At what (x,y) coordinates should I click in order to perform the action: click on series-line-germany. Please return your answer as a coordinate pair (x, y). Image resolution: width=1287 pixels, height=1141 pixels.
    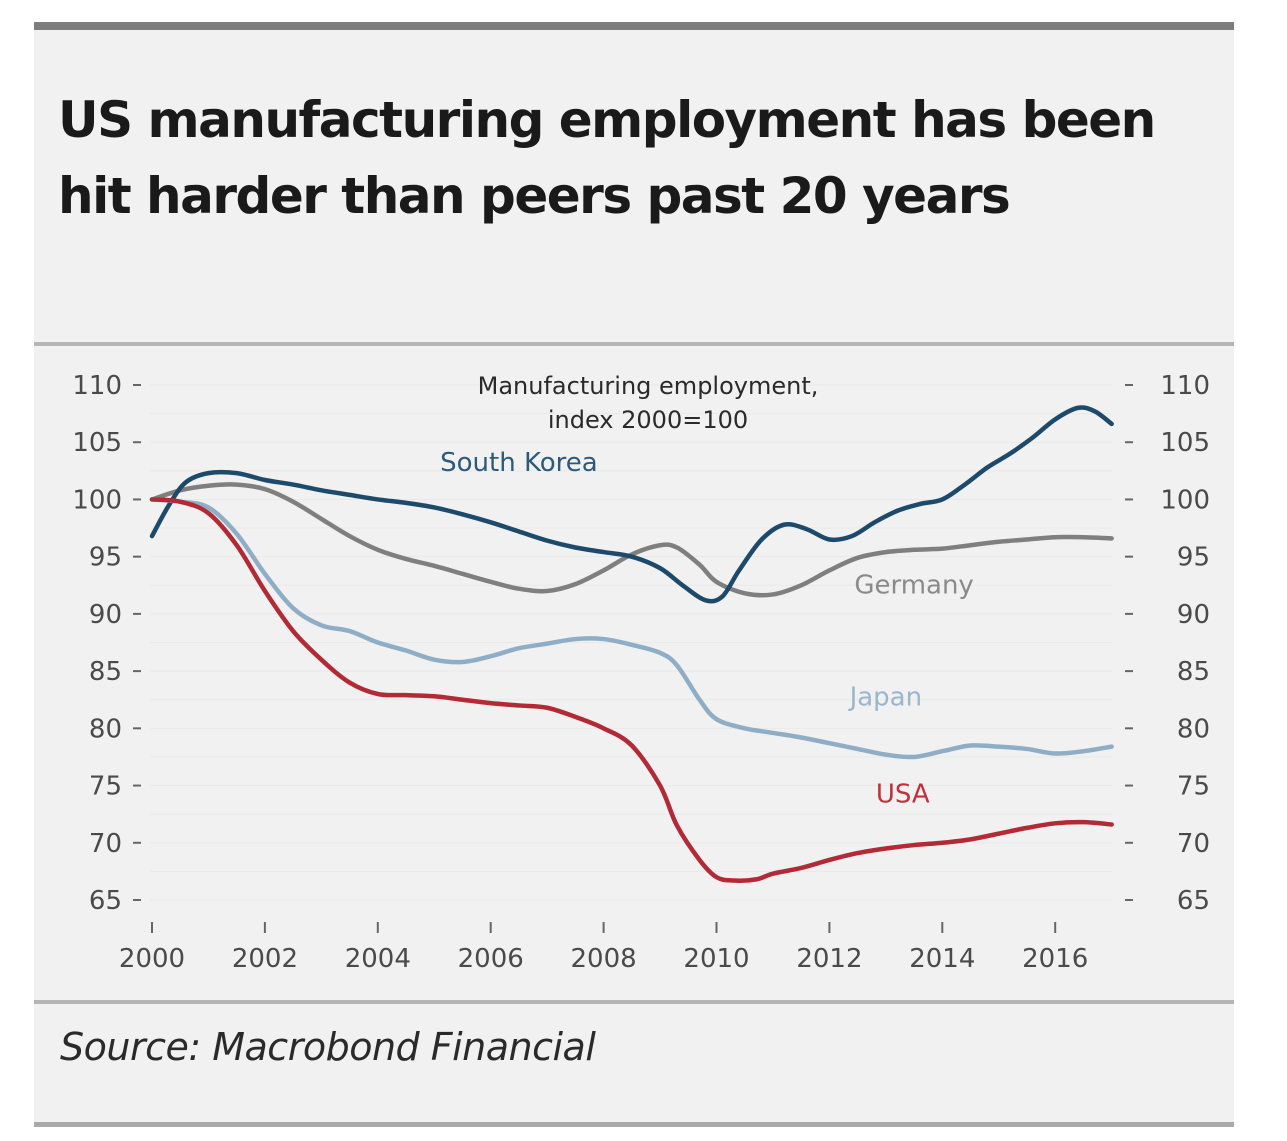
    Looking at the image, I should click on (631, 540).